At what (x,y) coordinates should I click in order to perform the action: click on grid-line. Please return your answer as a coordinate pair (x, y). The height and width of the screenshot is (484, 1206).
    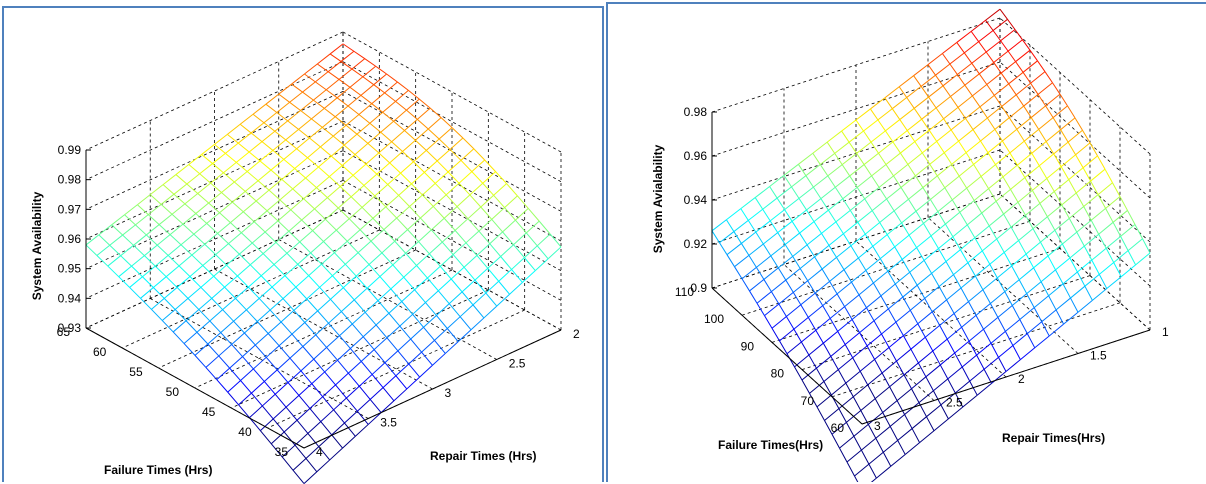
    Looking at the image, I should click on (1075, 130).